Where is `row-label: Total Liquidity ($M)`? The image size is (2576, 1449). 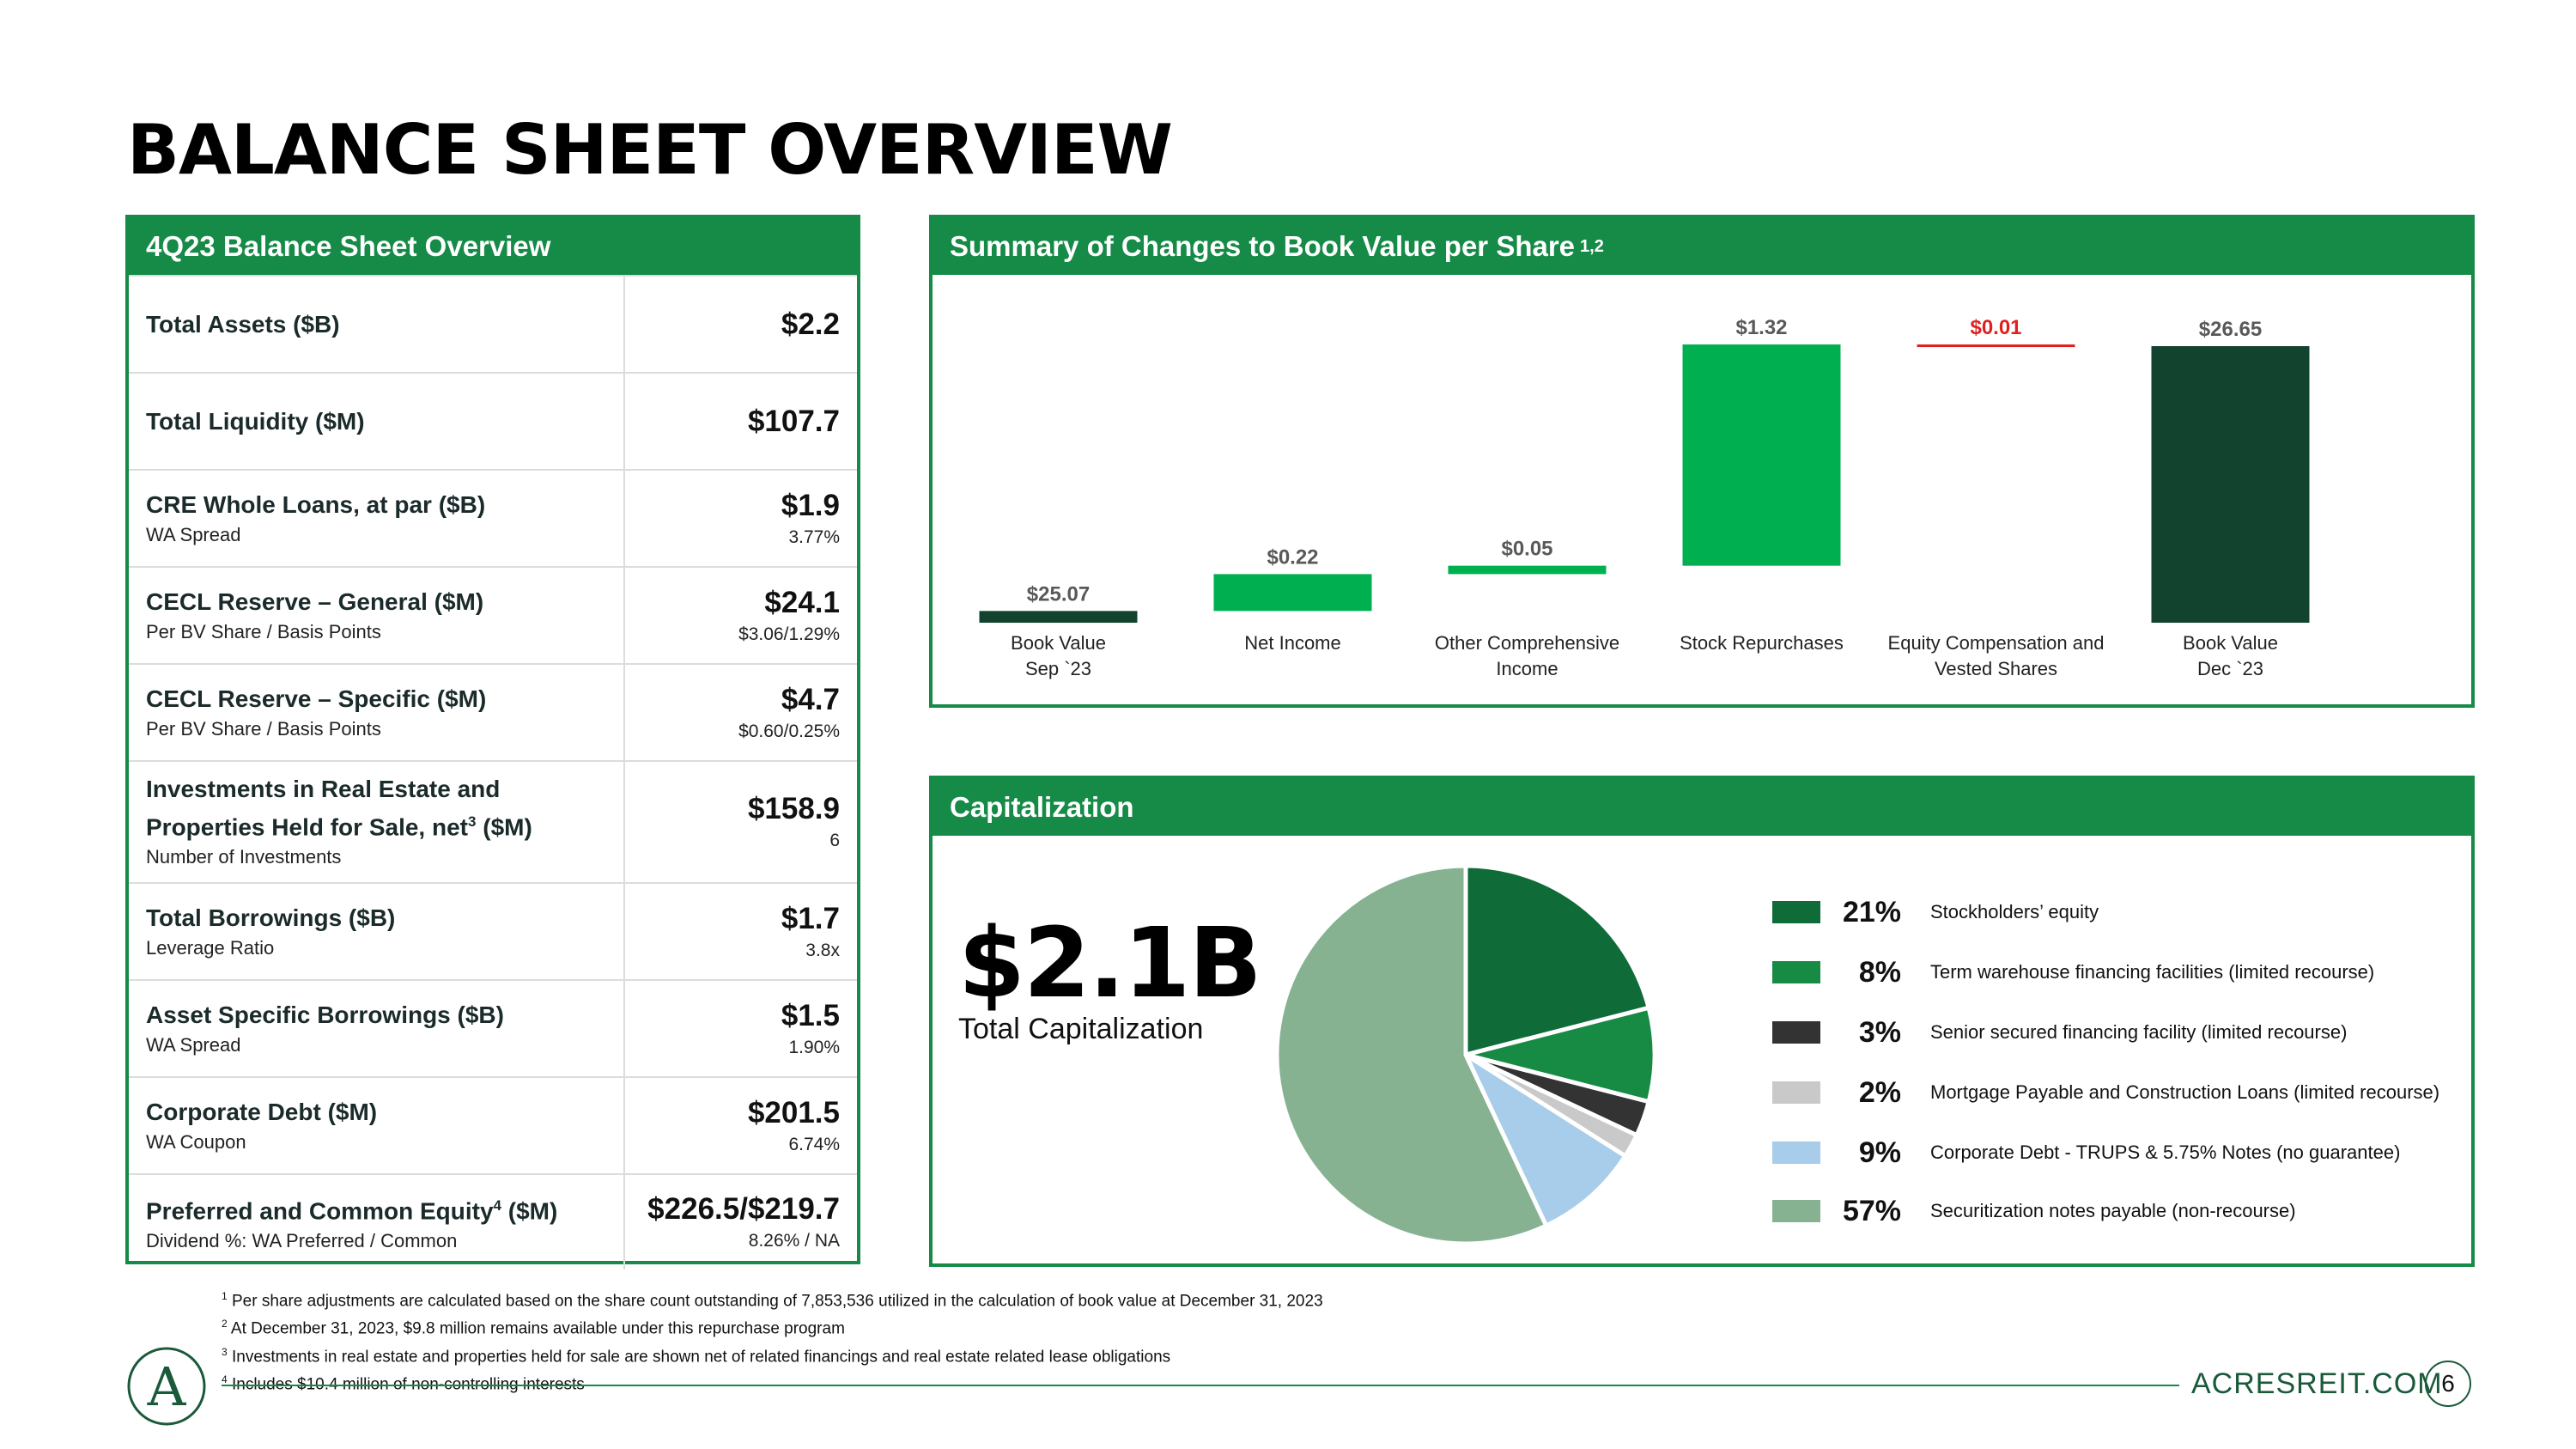
row-label: Total Liquidity ($M) is located at coordinates (255, 421).